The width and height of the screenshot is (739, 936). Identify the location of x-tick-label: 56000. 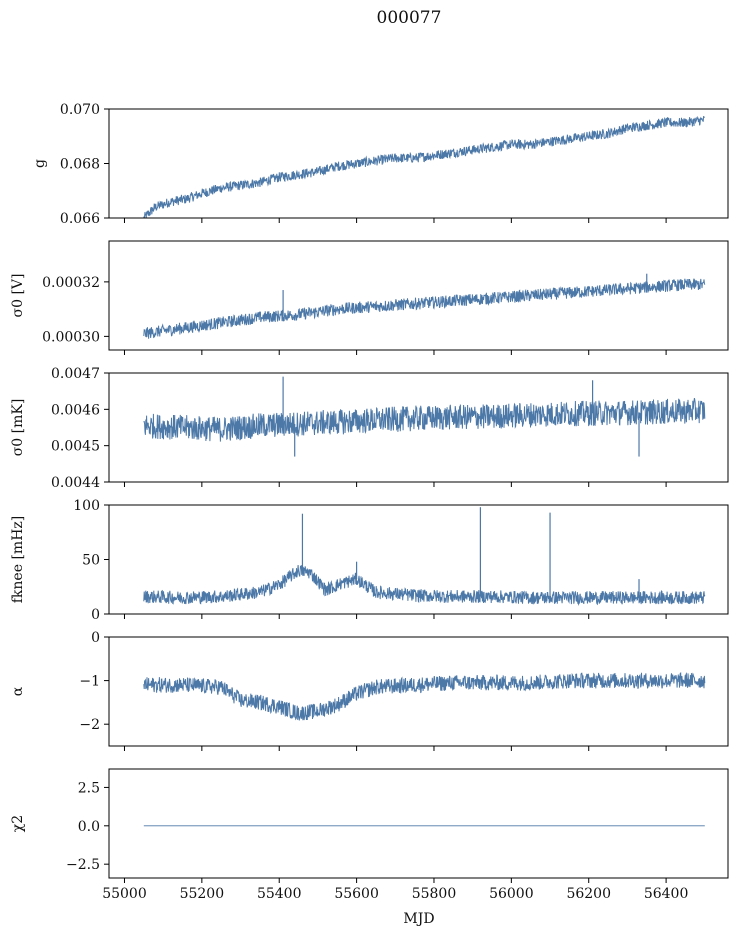
(511, 894).